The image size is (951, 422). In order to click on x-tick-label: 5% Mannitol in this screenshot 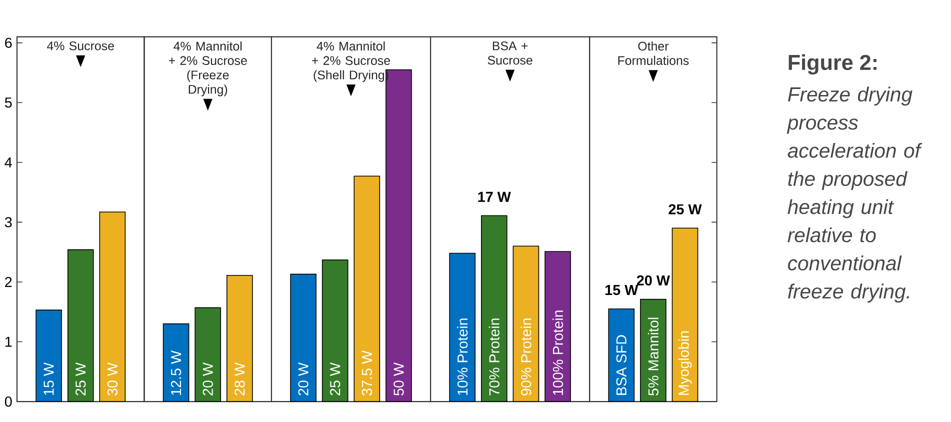, I will do `click(653, 357)`.